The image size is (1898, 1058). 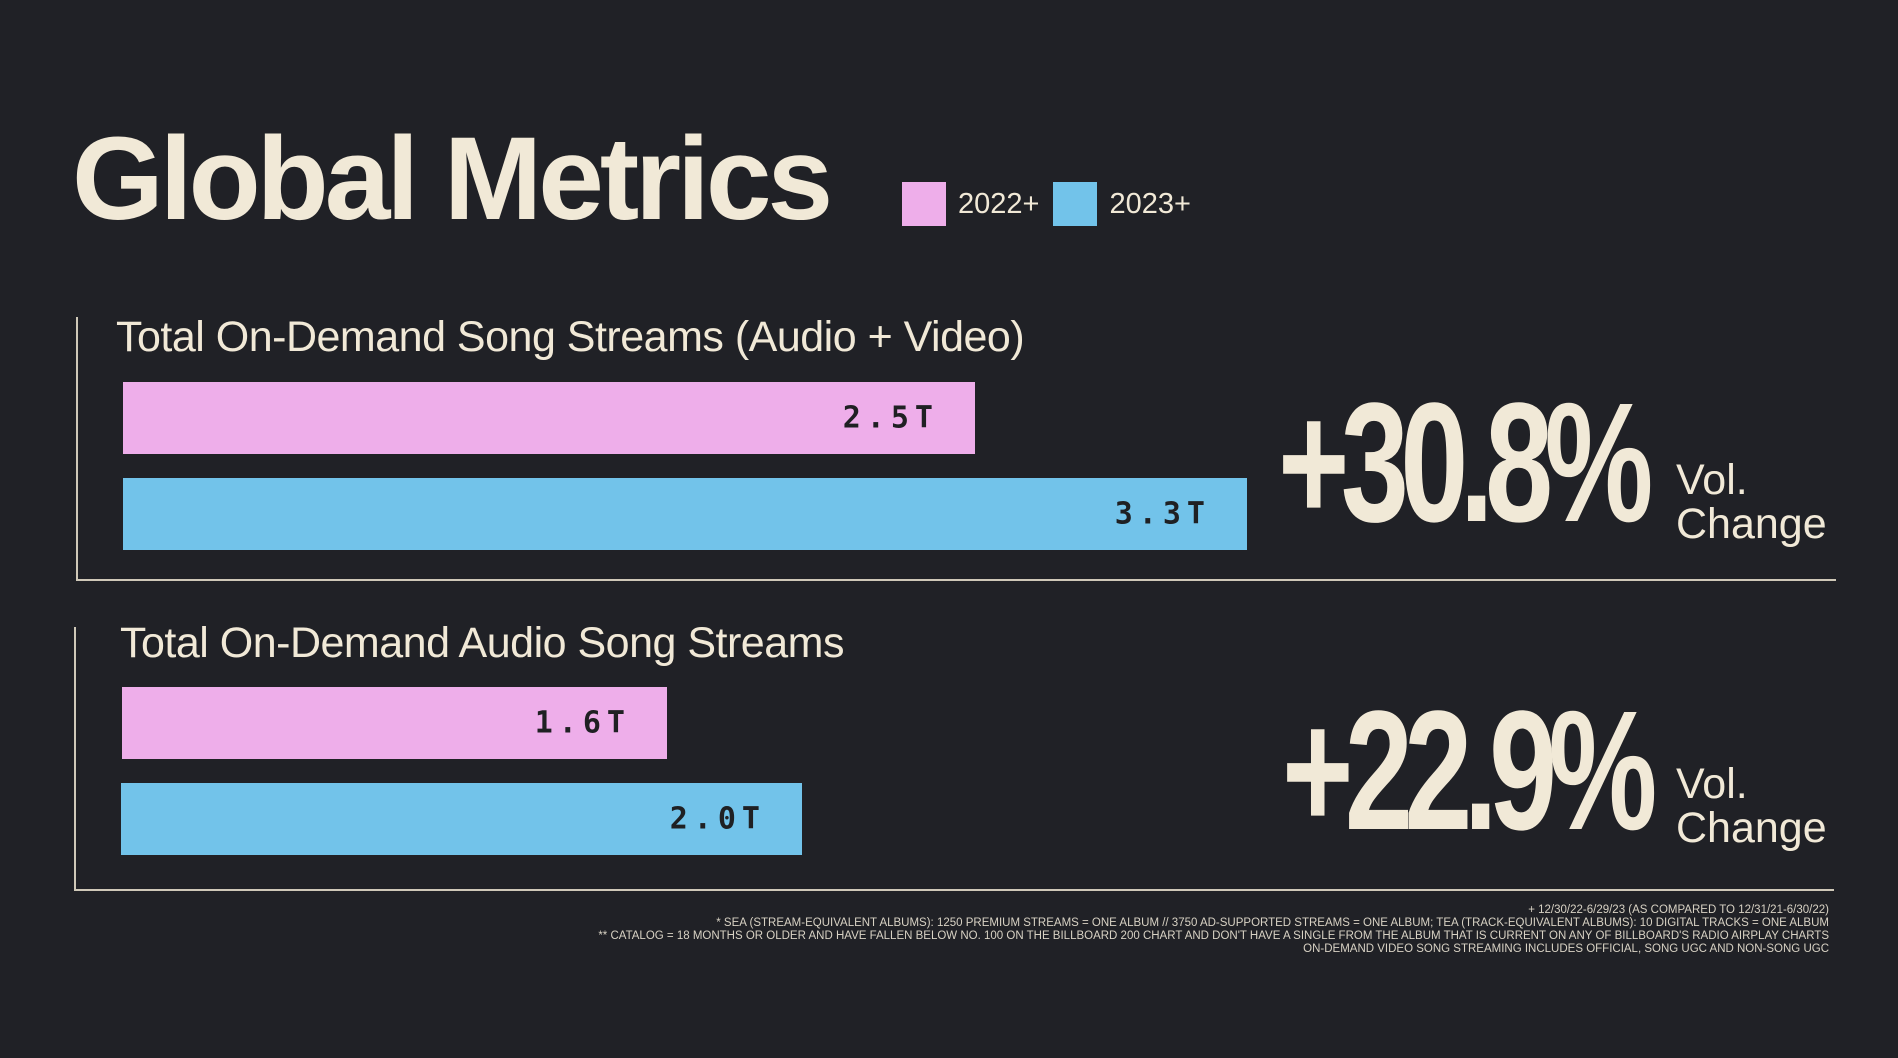 What do you see at coordinates (1465, 463) in the screenshot?
I see `percent-change: +30.8%` at bounding box center [1465, 463].